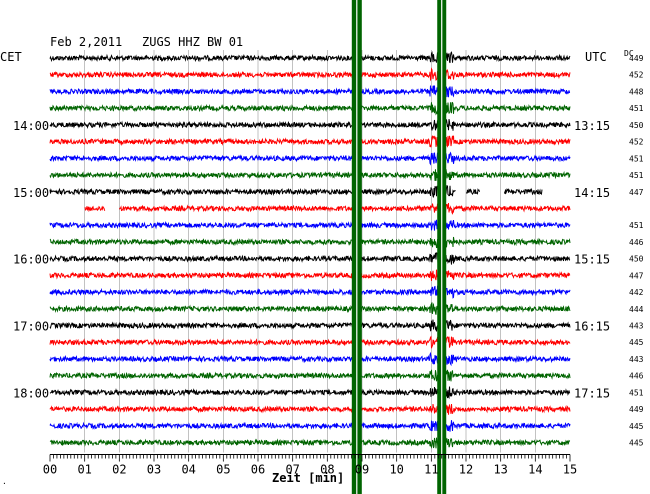 This screenshot has width=650, height=494. Describe the element at coordinates (11, 57) in the screenshot. I see `left-timezone-label: CET` at that location.